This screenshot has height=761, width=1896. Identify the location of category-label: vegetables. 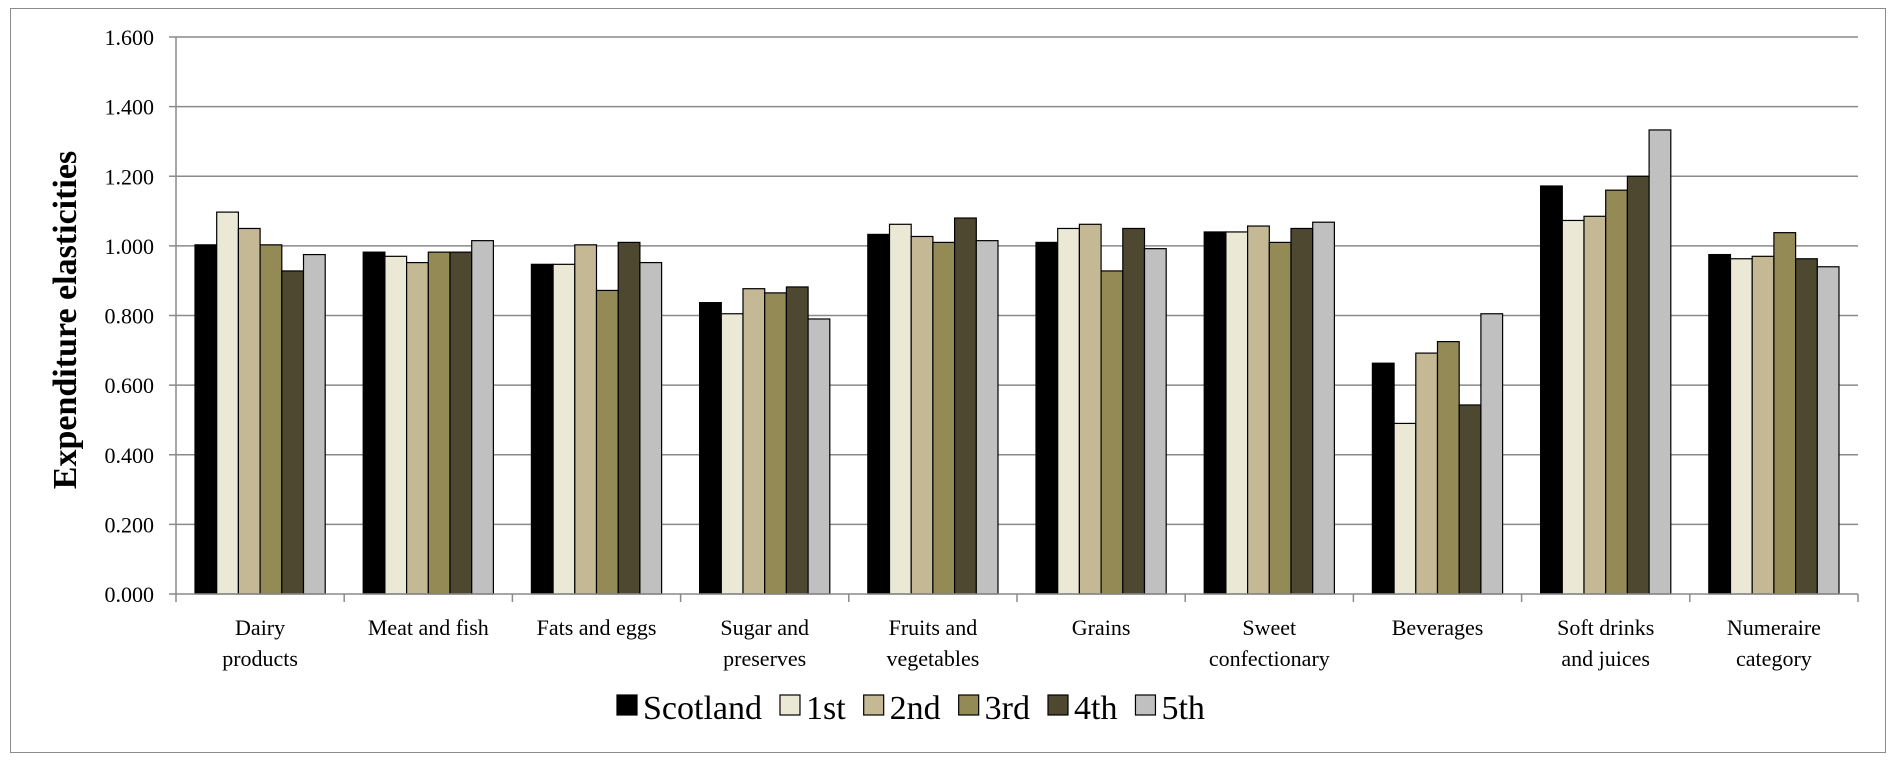
(932, 658).